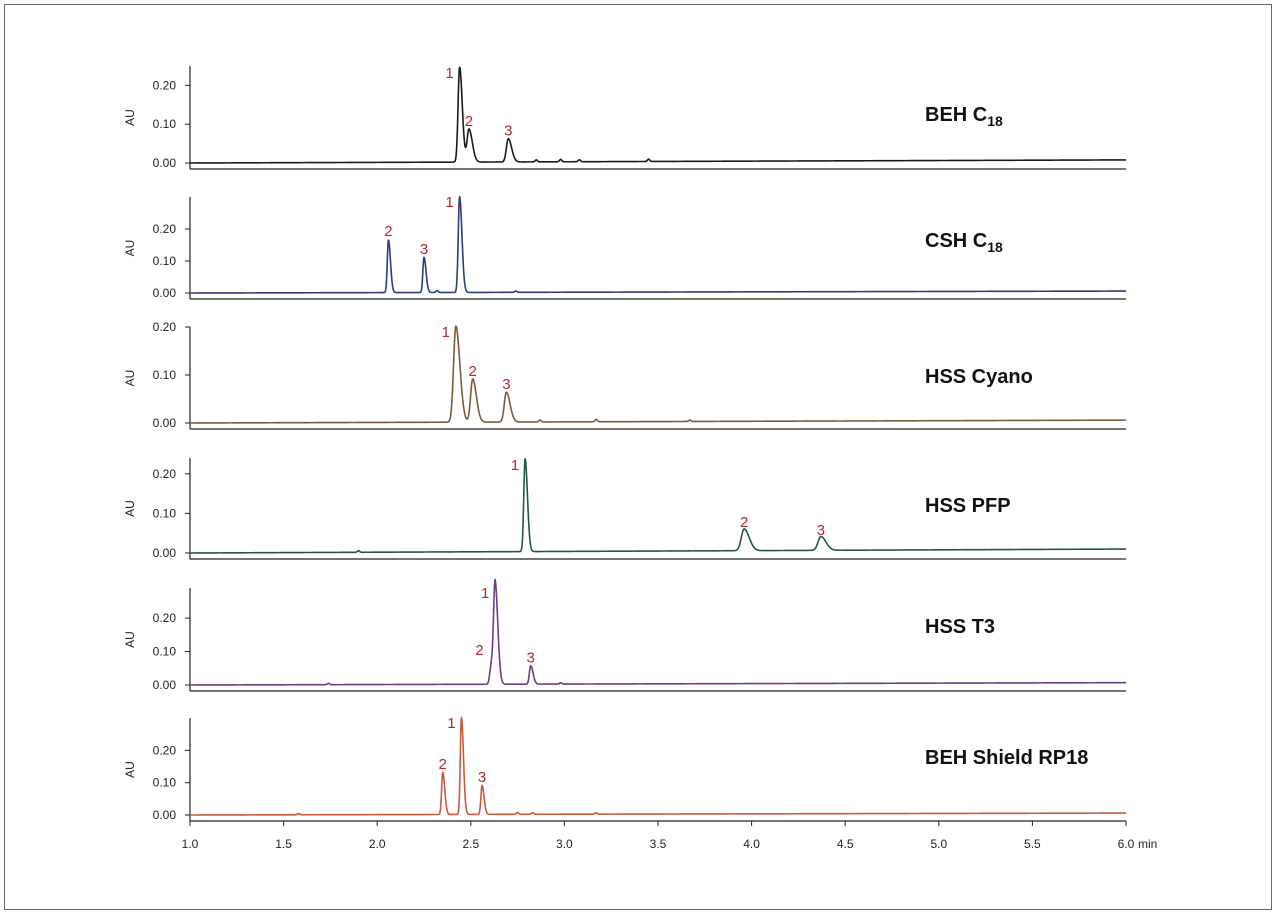  I want to click on column-name: BEH C18, so click(964, 116).